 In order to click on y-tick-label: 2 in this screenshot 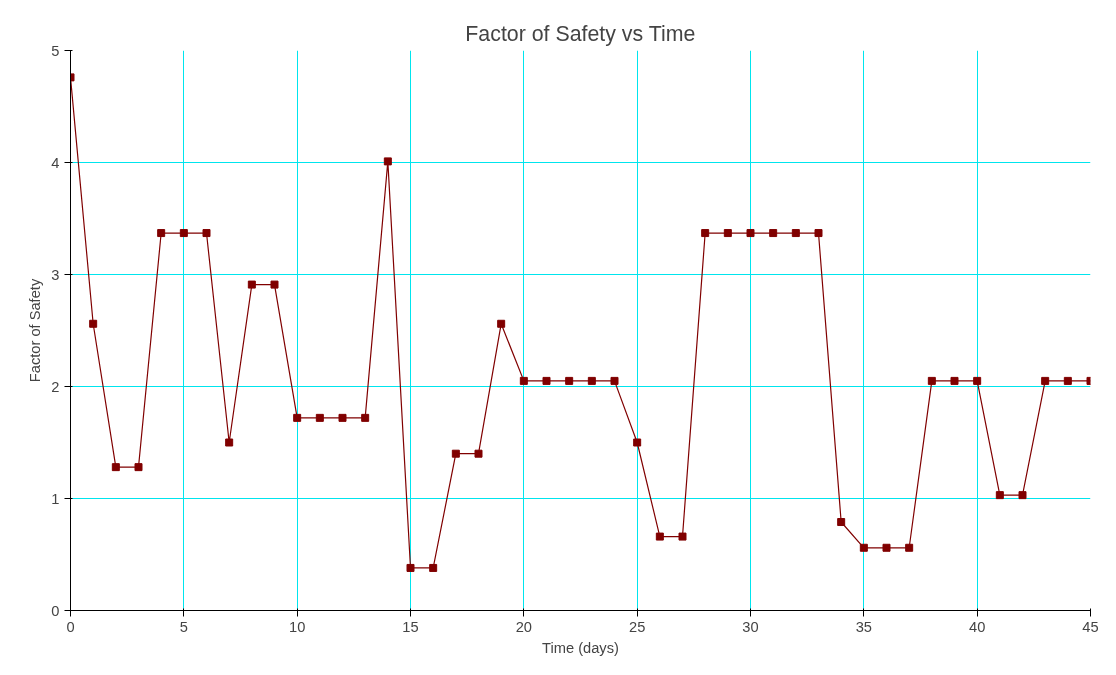, I will do `click(55, 386)`.